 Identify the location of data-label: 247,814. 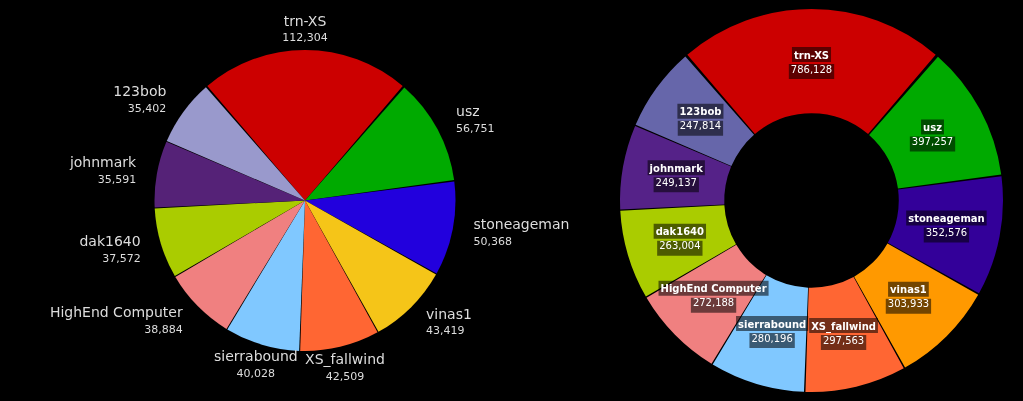
(700, 126).